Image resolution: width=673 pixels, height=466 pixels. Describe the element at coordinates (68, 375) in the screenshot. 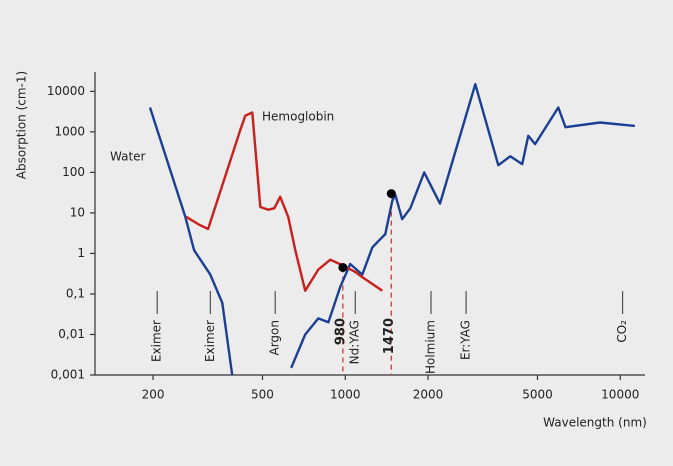

I see `y-tick-label: 0,001` at that location.